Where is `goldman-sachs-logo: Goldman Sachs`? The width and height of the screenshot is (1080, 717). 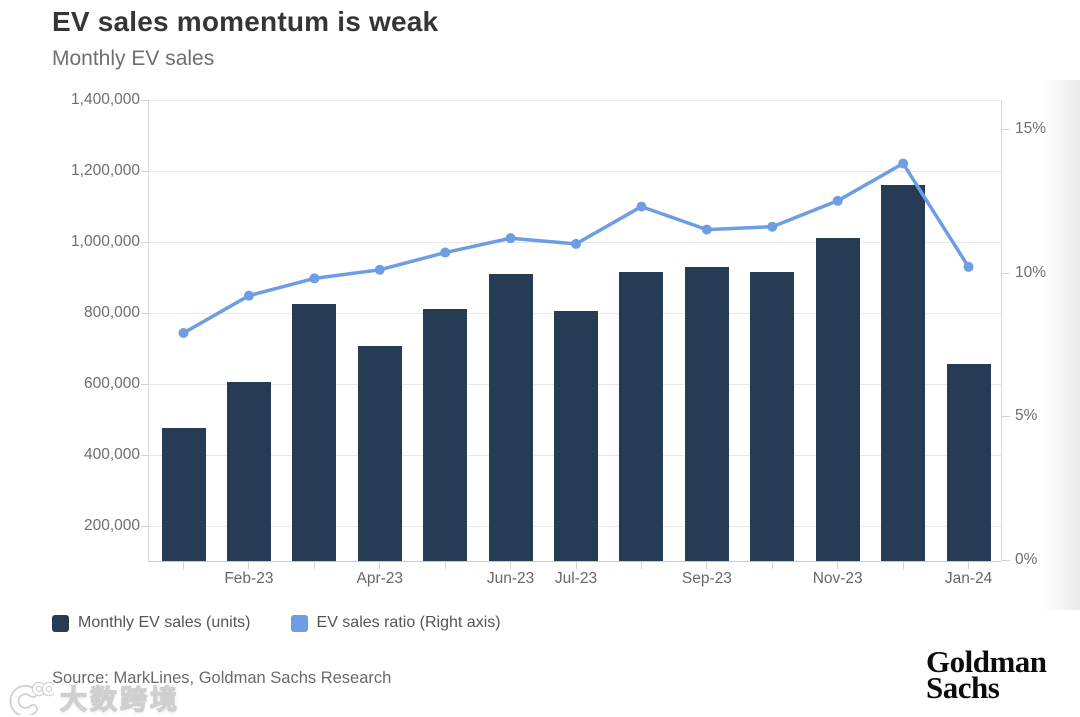 goldman-sachs-logo: Goldman Sachs is located at coordinates (986, 674).